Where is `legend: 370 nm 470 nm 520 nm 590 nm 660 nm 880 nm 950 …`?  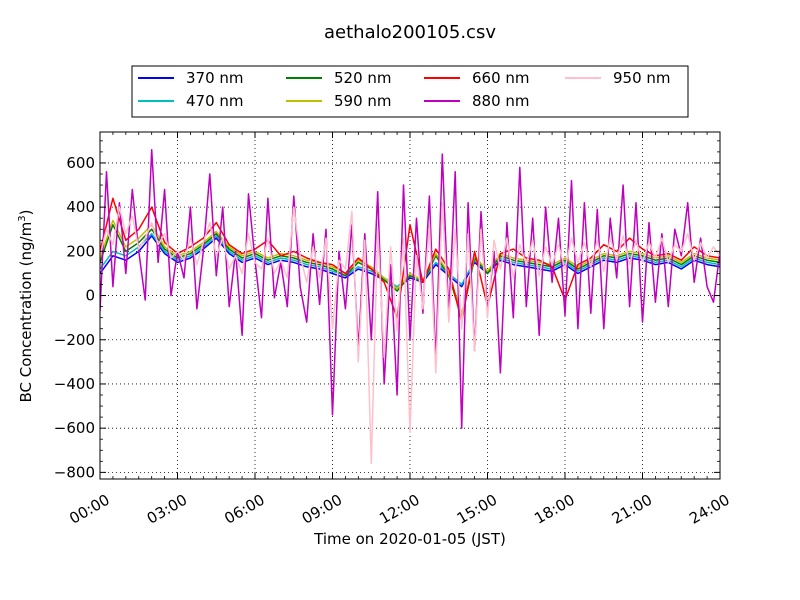 legend: 370 nm 470 nm 520 nm 590 nm 660 nm 880 nm 950 … is located at coordinates (410, 91).